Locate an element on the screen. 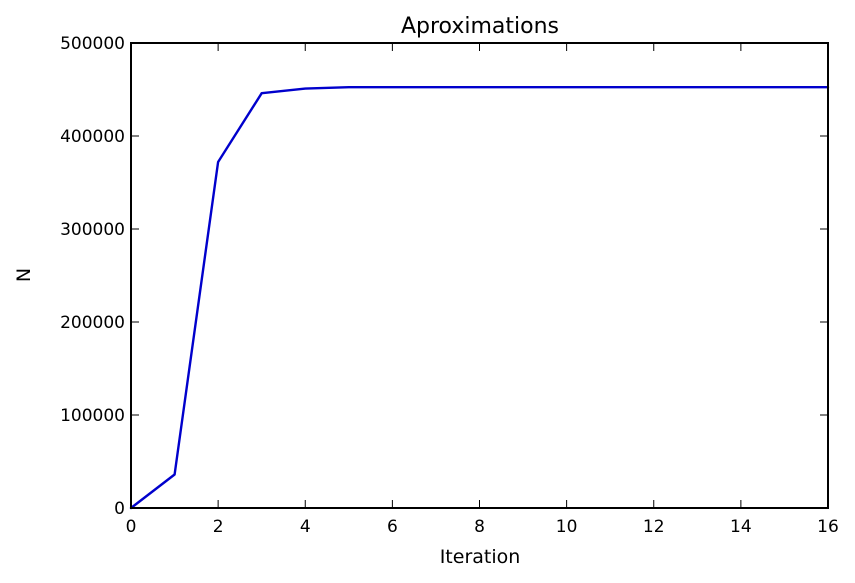  y-tick-label: 200000 is located at coordinates (92, 323).